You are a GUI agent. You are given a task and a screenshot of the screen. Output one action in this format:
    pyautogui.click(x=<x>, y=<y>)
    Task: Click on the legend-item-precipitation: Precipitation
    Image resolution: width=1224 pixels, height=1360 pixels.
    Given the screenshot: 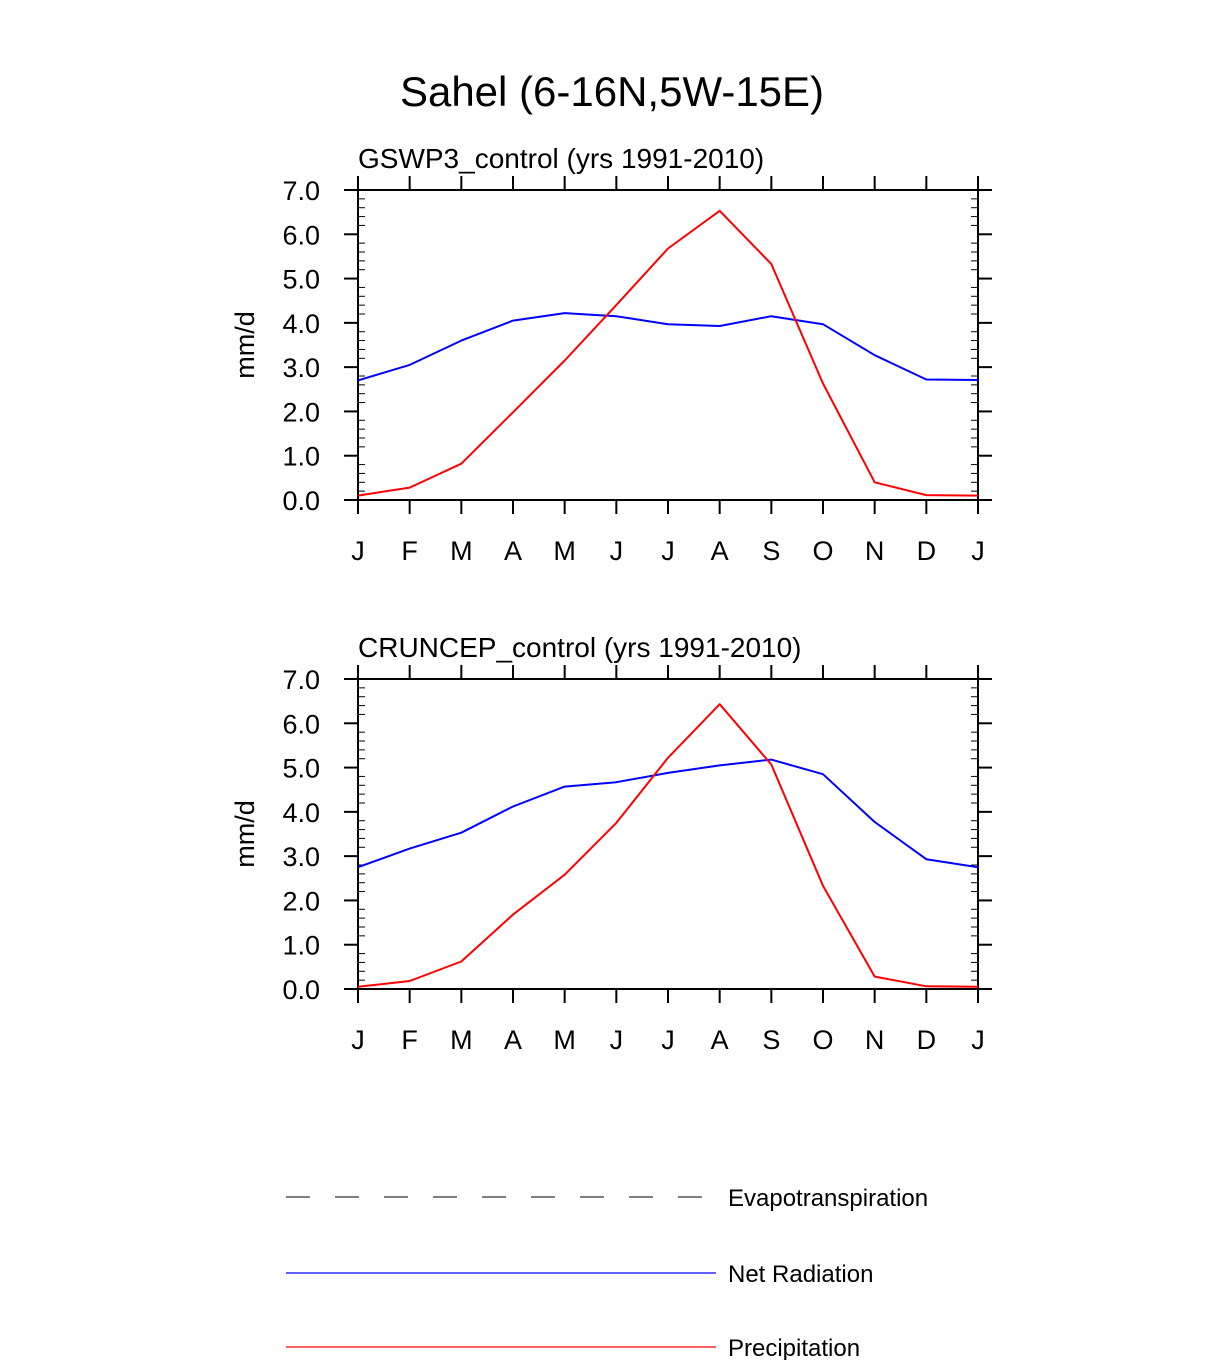 What is the action you would take?
    pyautogui.click(x=573, y=1347)
    